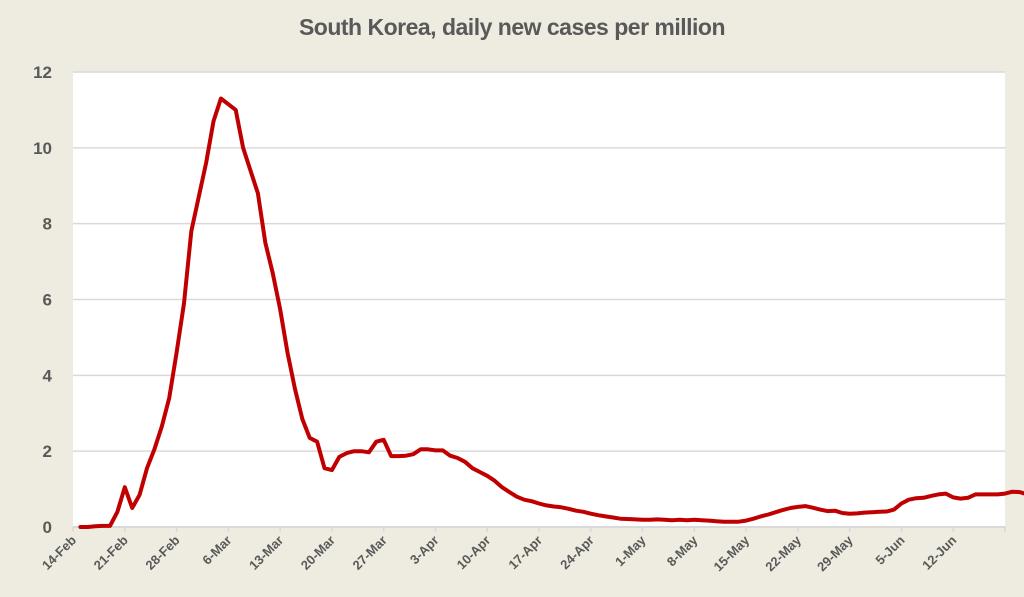 The width and height of the screenshot is (1024, 597). I want to click on y-axis: 0 2 4 6 8 10 12, so click(42, 300).